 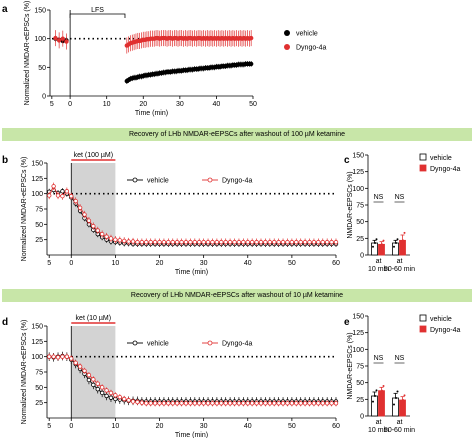 I want to click on panel-label-e: e, so click(x=347, y=322).